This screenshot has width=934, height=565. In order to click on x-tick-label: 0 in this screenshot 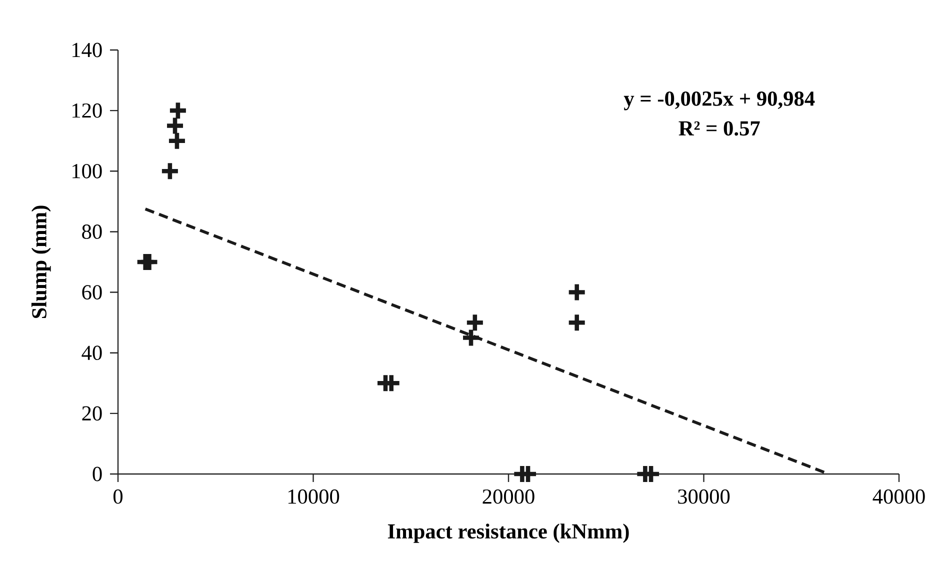, I will do `click(118, 496)`.